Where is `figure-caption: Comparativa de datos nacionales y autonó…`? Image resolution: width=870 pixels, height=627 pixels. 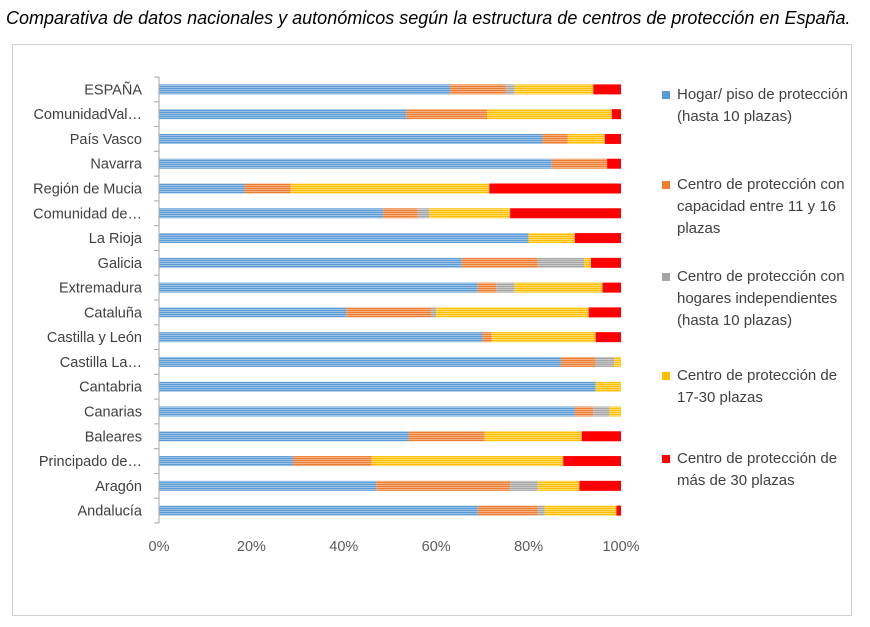
figure-caption: Comparativa de datos nacionales y autonó… is located at coordinates (428, 18).